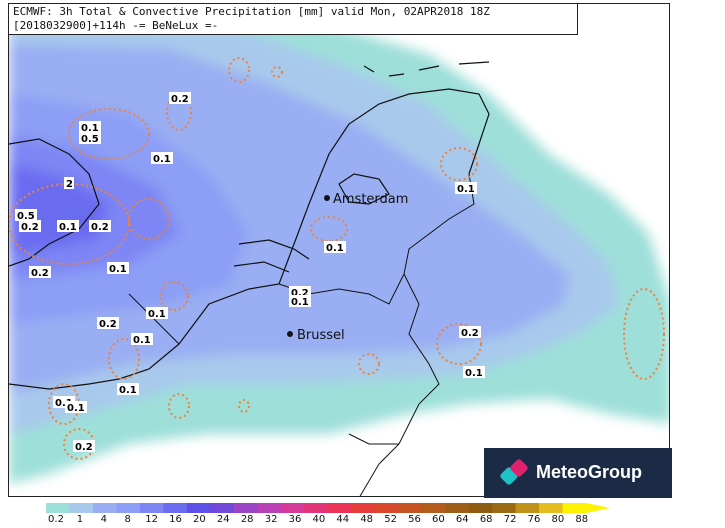 This screenshot has height=528, width=725. I want to click on legend-tick-label: 68, so click(486, 519).